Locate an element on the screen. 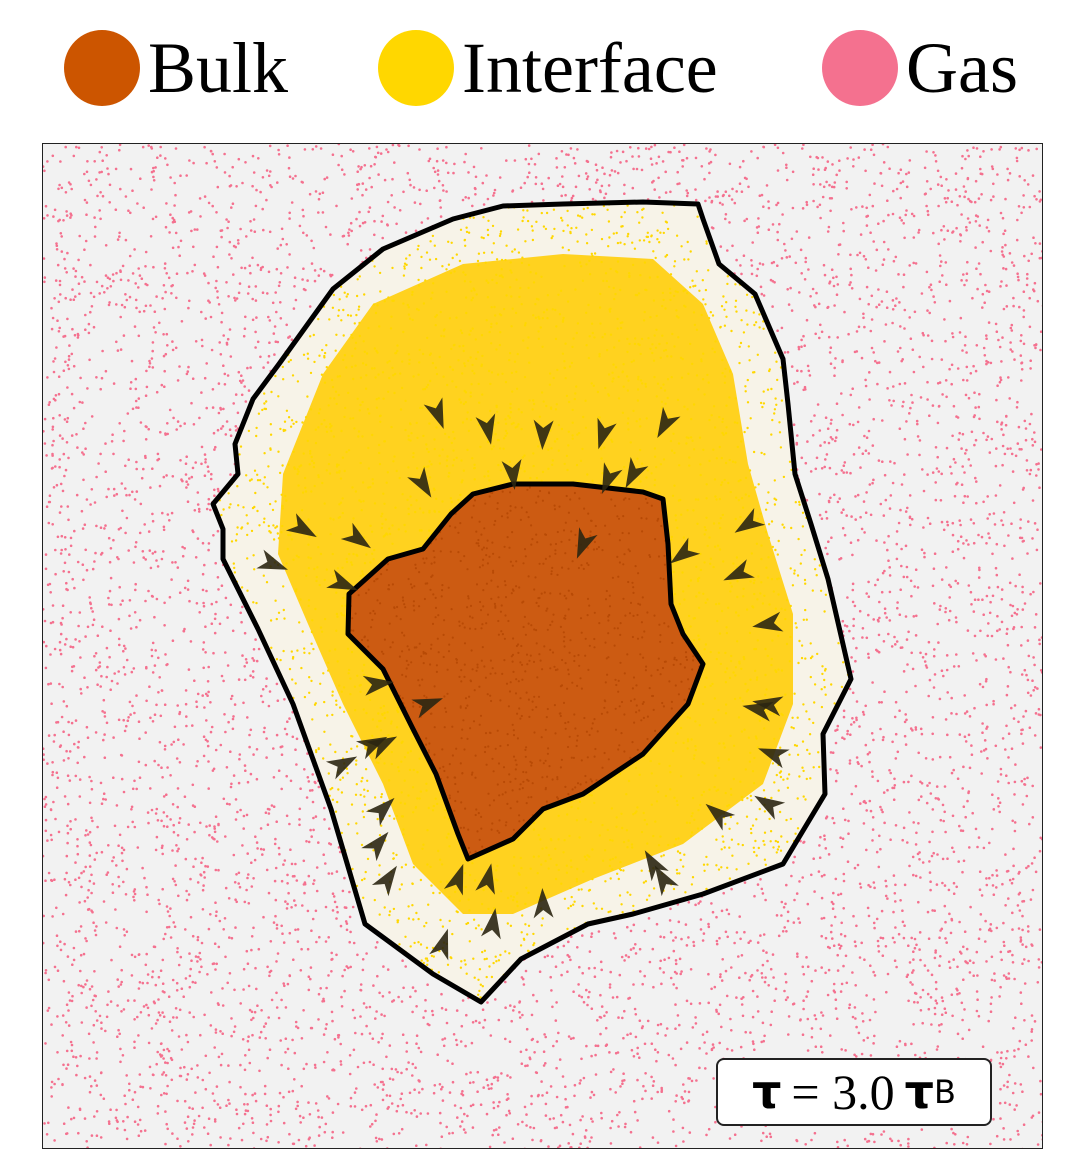 Image resolution: width=1076 pixels, height=1164 pixels. legend-item-gas: Gas is located at coordinates (920, 68).